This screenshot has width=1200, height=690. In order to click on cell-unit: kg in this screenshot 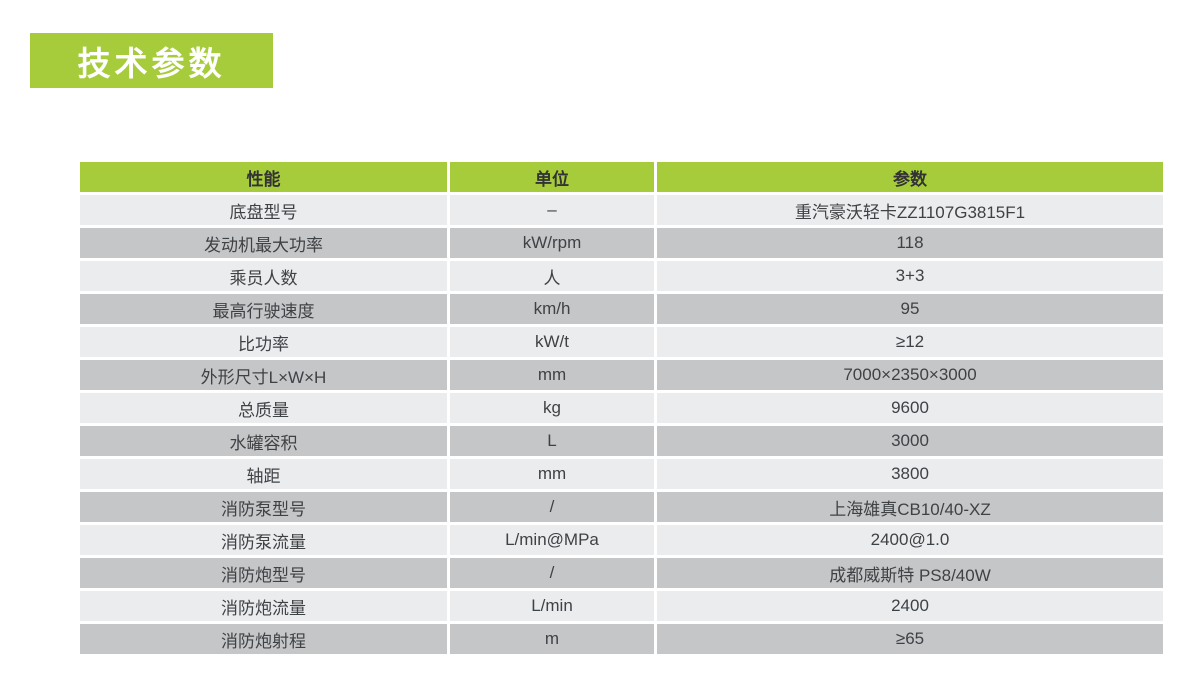, I will do `click(552, 408)`.